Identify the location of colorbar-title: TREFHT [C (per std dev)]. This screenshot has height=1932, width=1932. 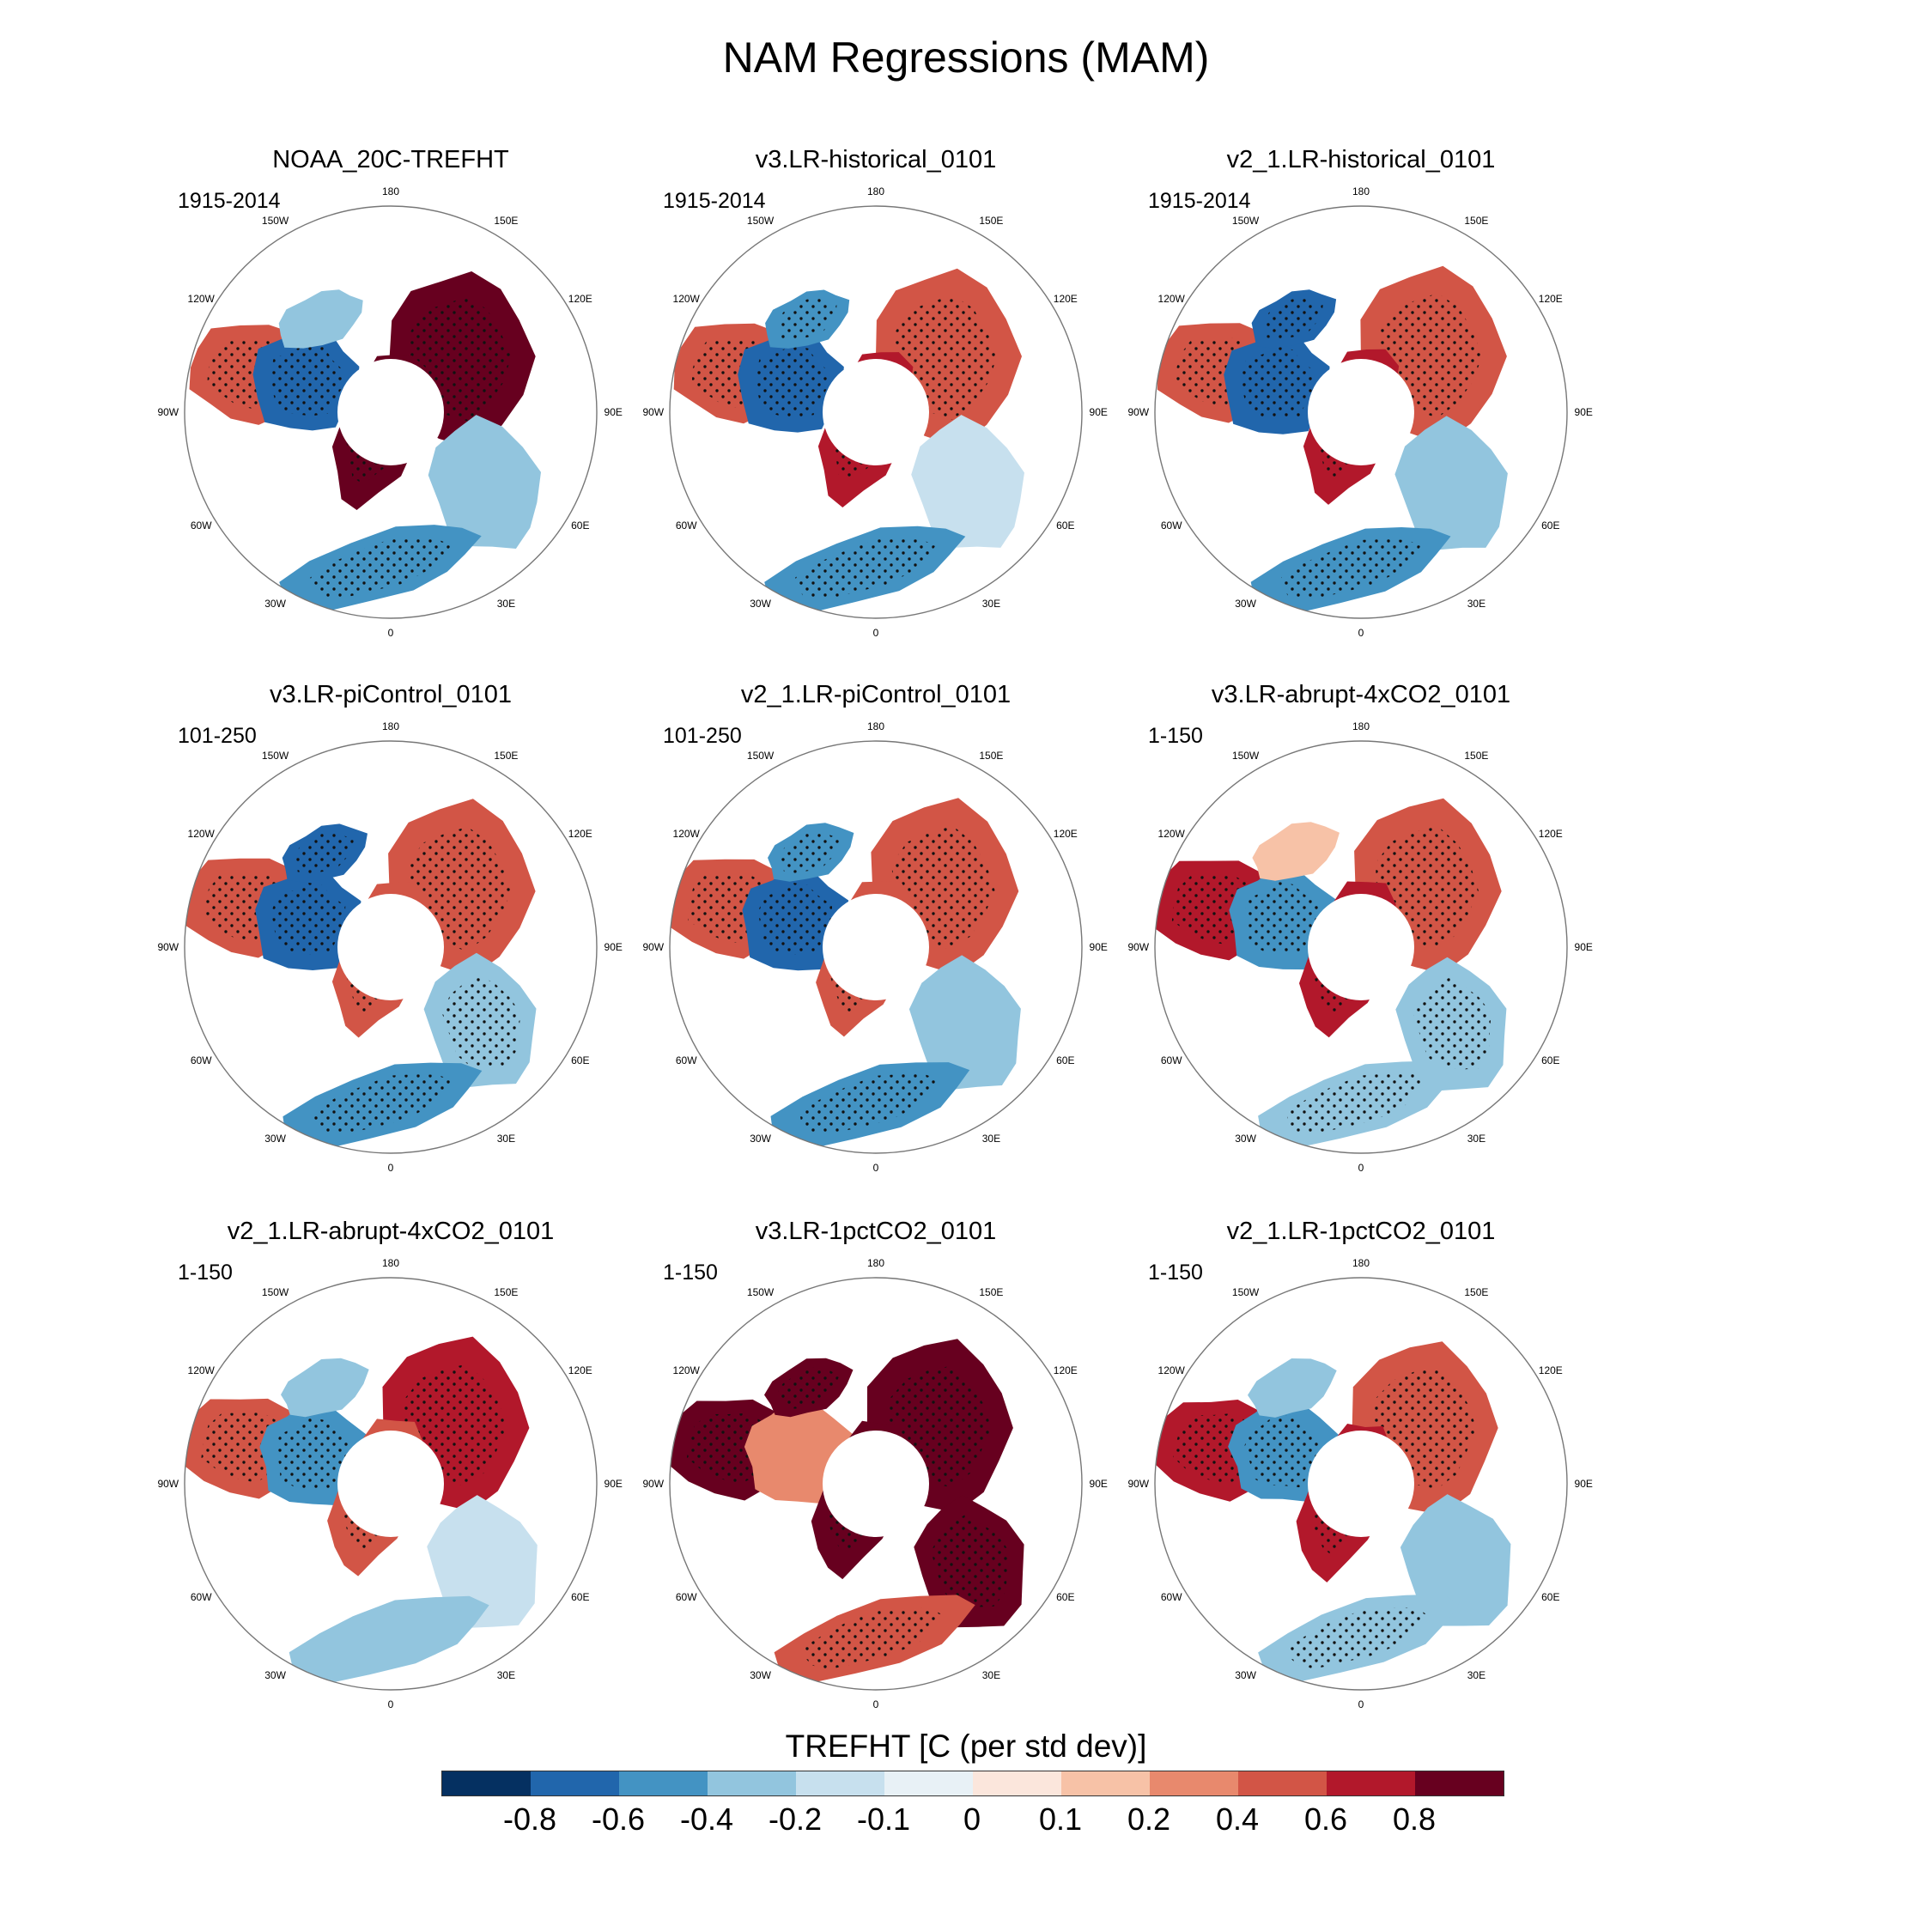
(966, 1746).